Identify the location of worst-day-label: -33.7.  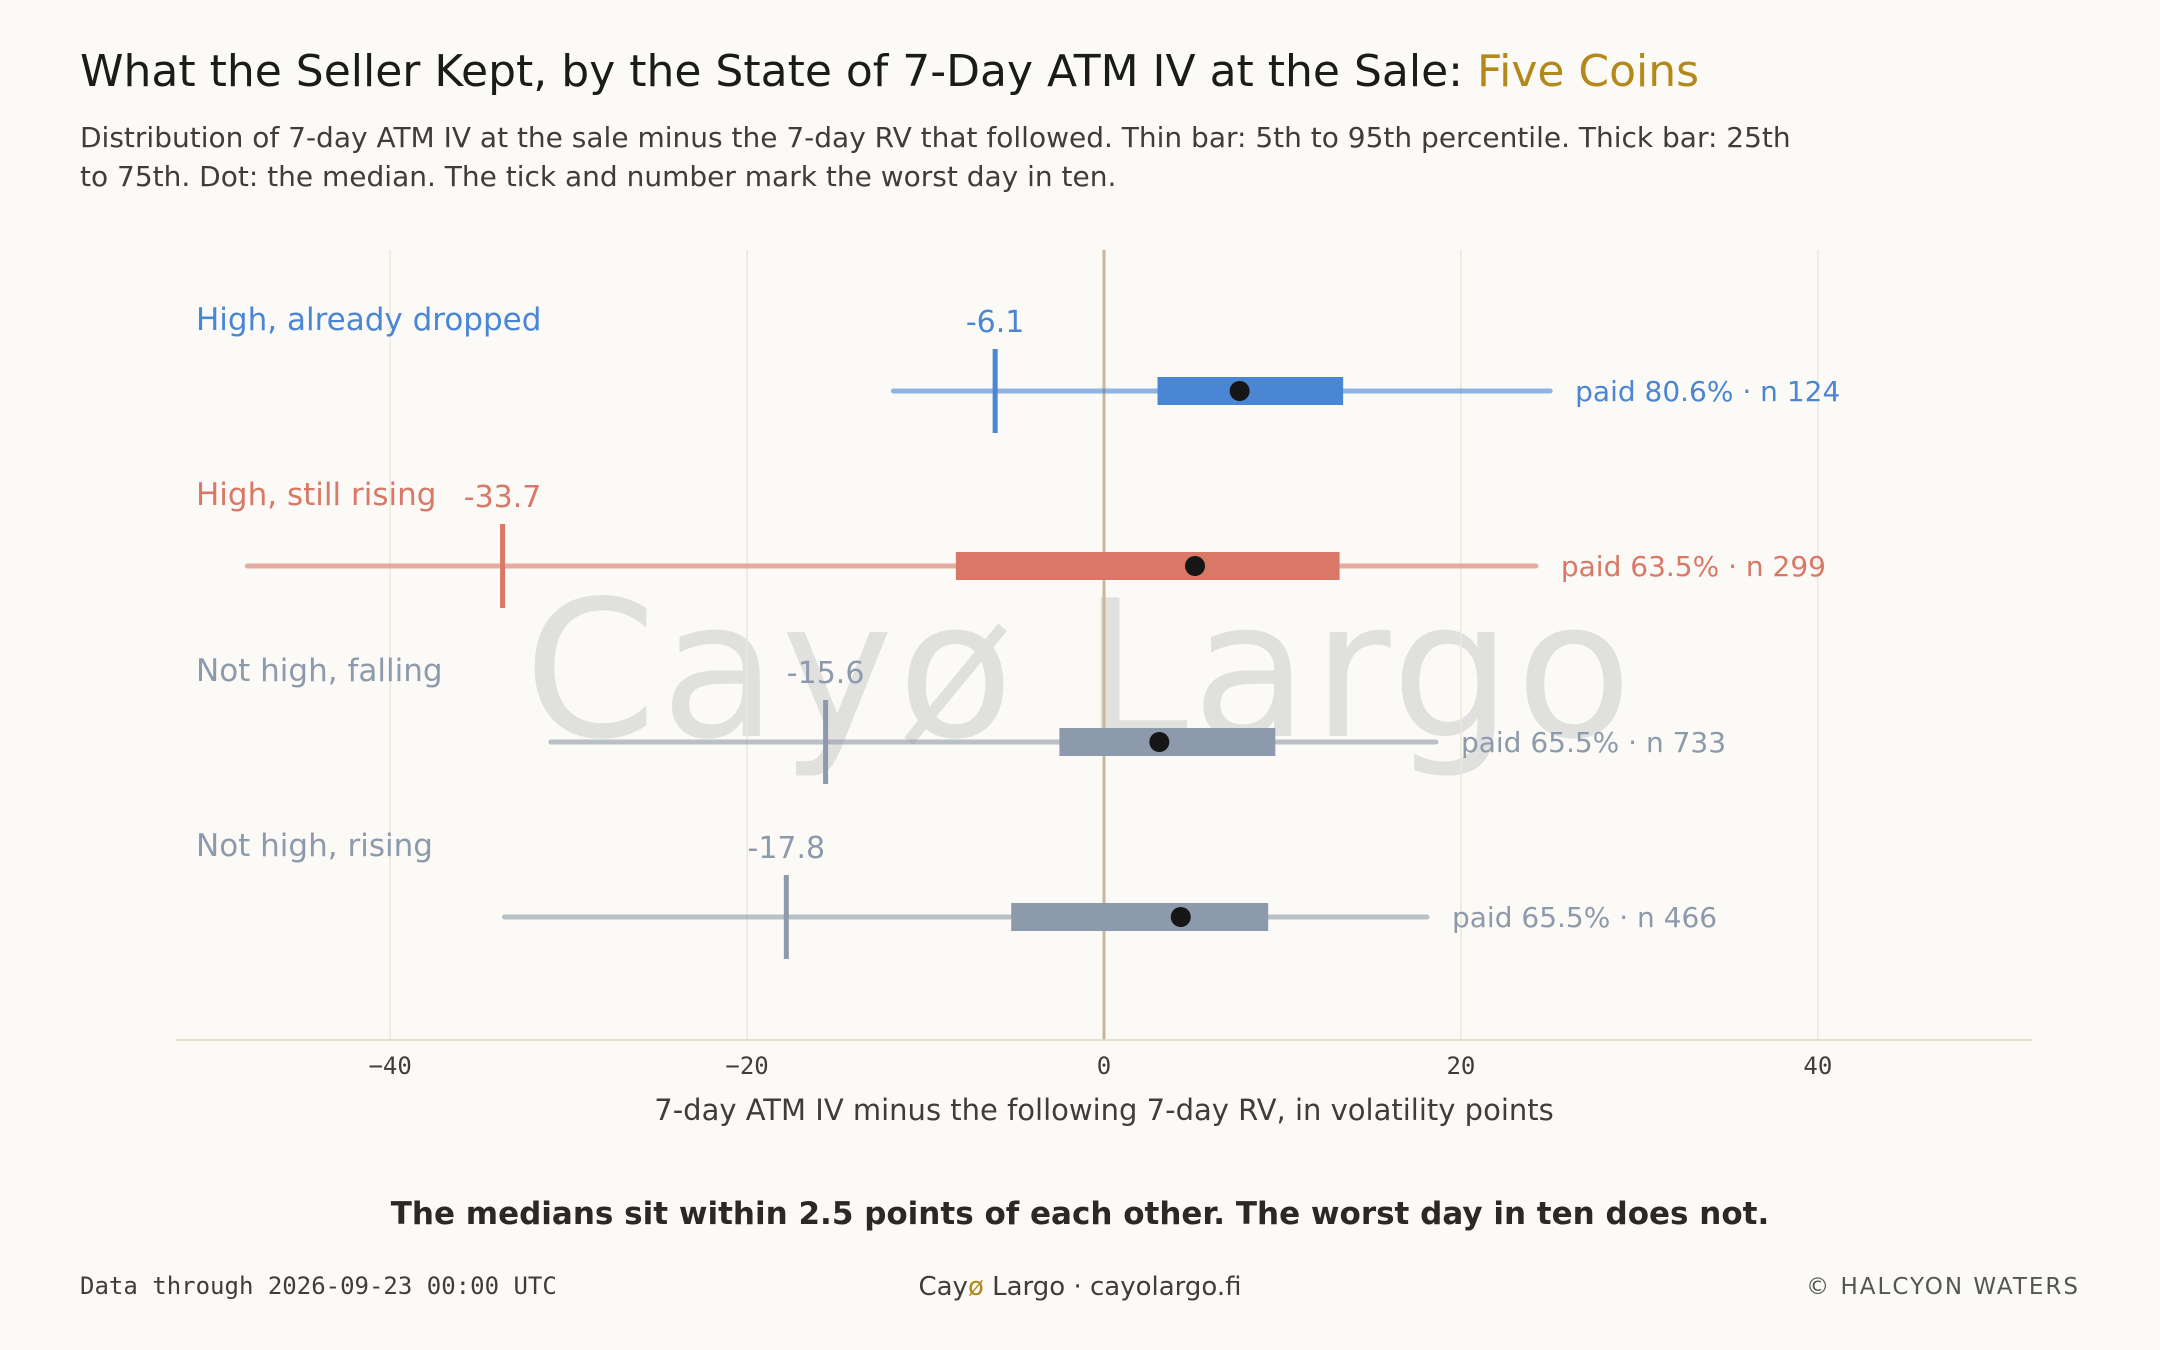
(503, 497).